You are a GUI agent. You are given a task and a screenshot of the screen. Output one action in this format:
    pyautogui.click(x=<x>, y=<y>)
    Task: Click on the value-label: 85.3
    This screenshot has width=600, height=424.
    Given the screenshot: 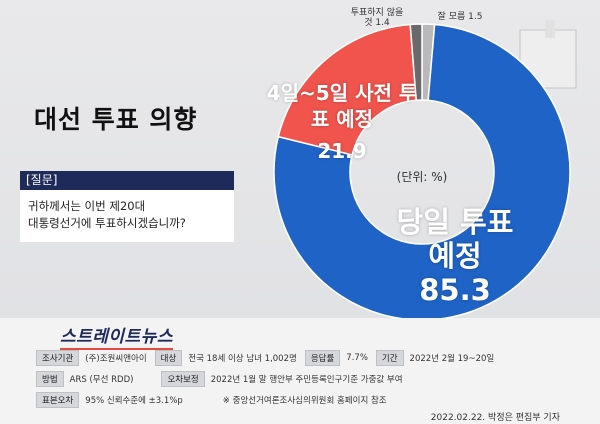 What is the action you would take?
    pyautogui.click(x=455, y=290)
    